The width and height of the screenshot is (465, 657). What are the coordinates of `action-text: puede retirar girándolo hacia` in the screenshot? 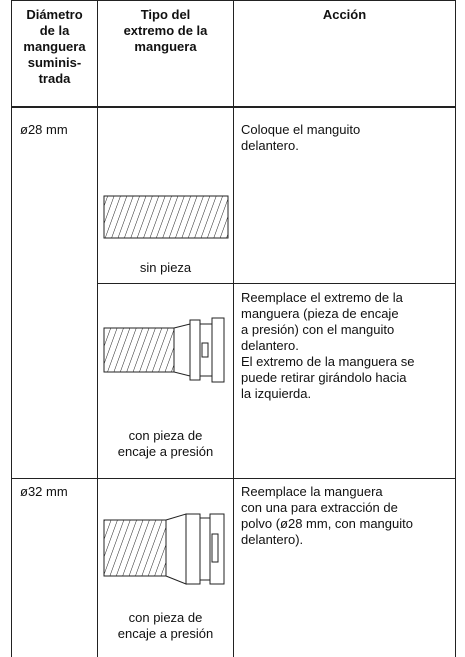 It's located at (324, 377).